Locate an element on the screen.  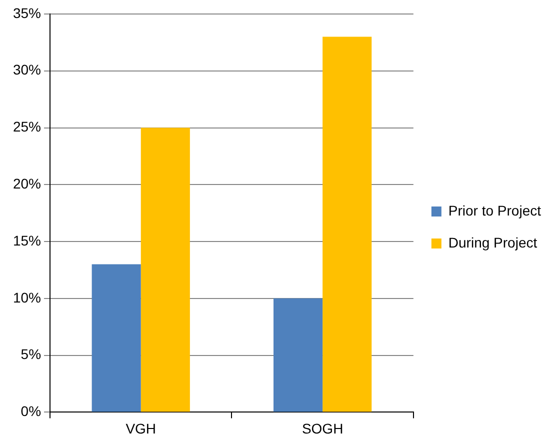
y-tick-label: 10% is located at coordinates (27, 297).